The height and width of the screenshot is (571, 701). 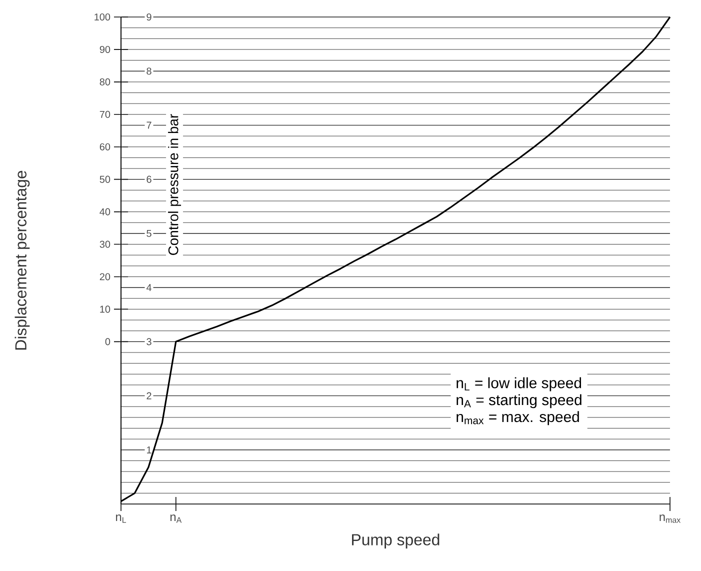 What do you see at coordinates (149, 17) in the screenshot?
I see `y2-tick-label: 9` at bounding box center [149, 17].